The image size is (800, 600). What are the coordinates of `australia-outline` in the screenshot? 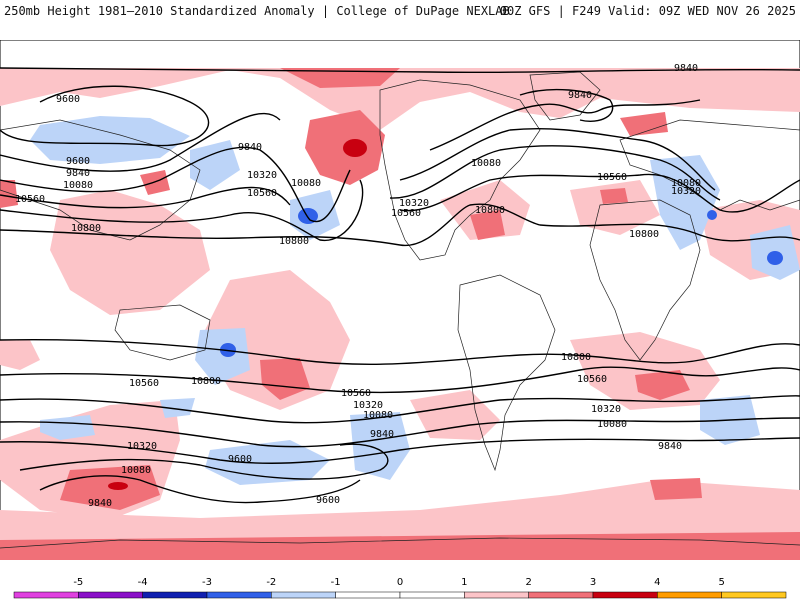 It's located at (162, 332).